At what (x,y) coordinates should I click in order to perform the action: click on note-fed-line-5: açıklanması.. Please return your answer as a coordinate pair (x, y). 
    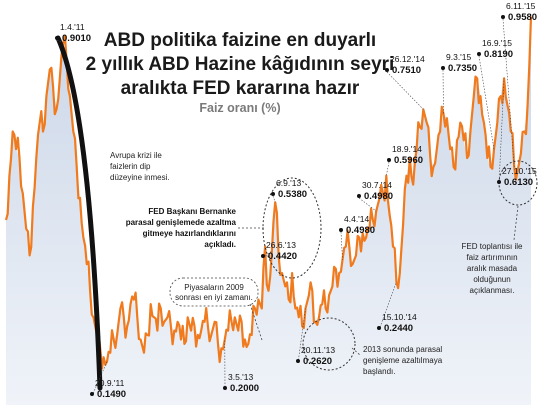
    Looking at the image, I should click on (492, 290).